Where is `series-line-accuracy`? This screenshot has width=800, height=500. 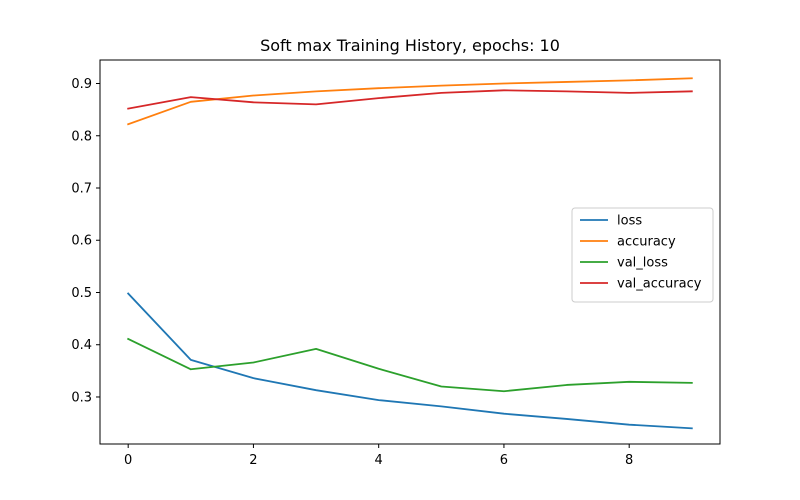 series-line-accuracy is located at coordinates (410, 101).